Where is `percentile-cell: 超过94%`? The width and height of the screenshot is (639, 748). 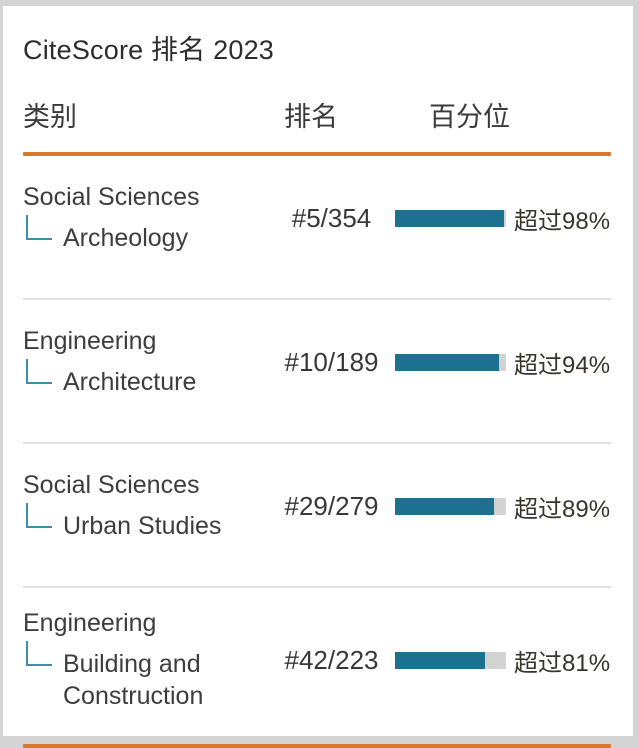 percentile-cell: 超过94% is located at coordinates (503, 362).